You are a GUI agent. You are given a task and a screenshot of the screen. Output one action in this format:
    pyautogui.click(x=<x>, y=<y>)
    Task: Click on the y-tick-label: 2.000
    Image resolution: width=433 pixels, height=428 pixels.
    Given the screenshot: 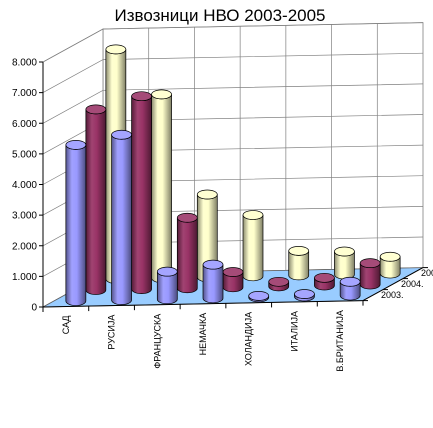 What is the action you would take?
    pyautogui.click(x=24, y=246)
    